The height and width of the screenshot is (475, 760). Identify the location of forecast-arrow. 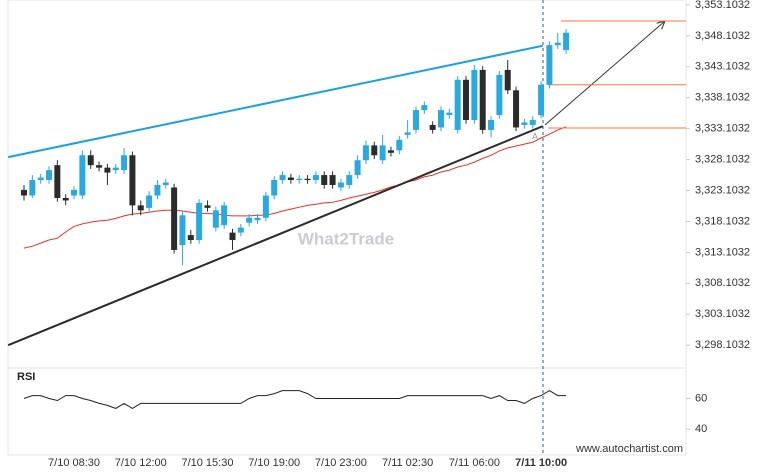
(604, 73).